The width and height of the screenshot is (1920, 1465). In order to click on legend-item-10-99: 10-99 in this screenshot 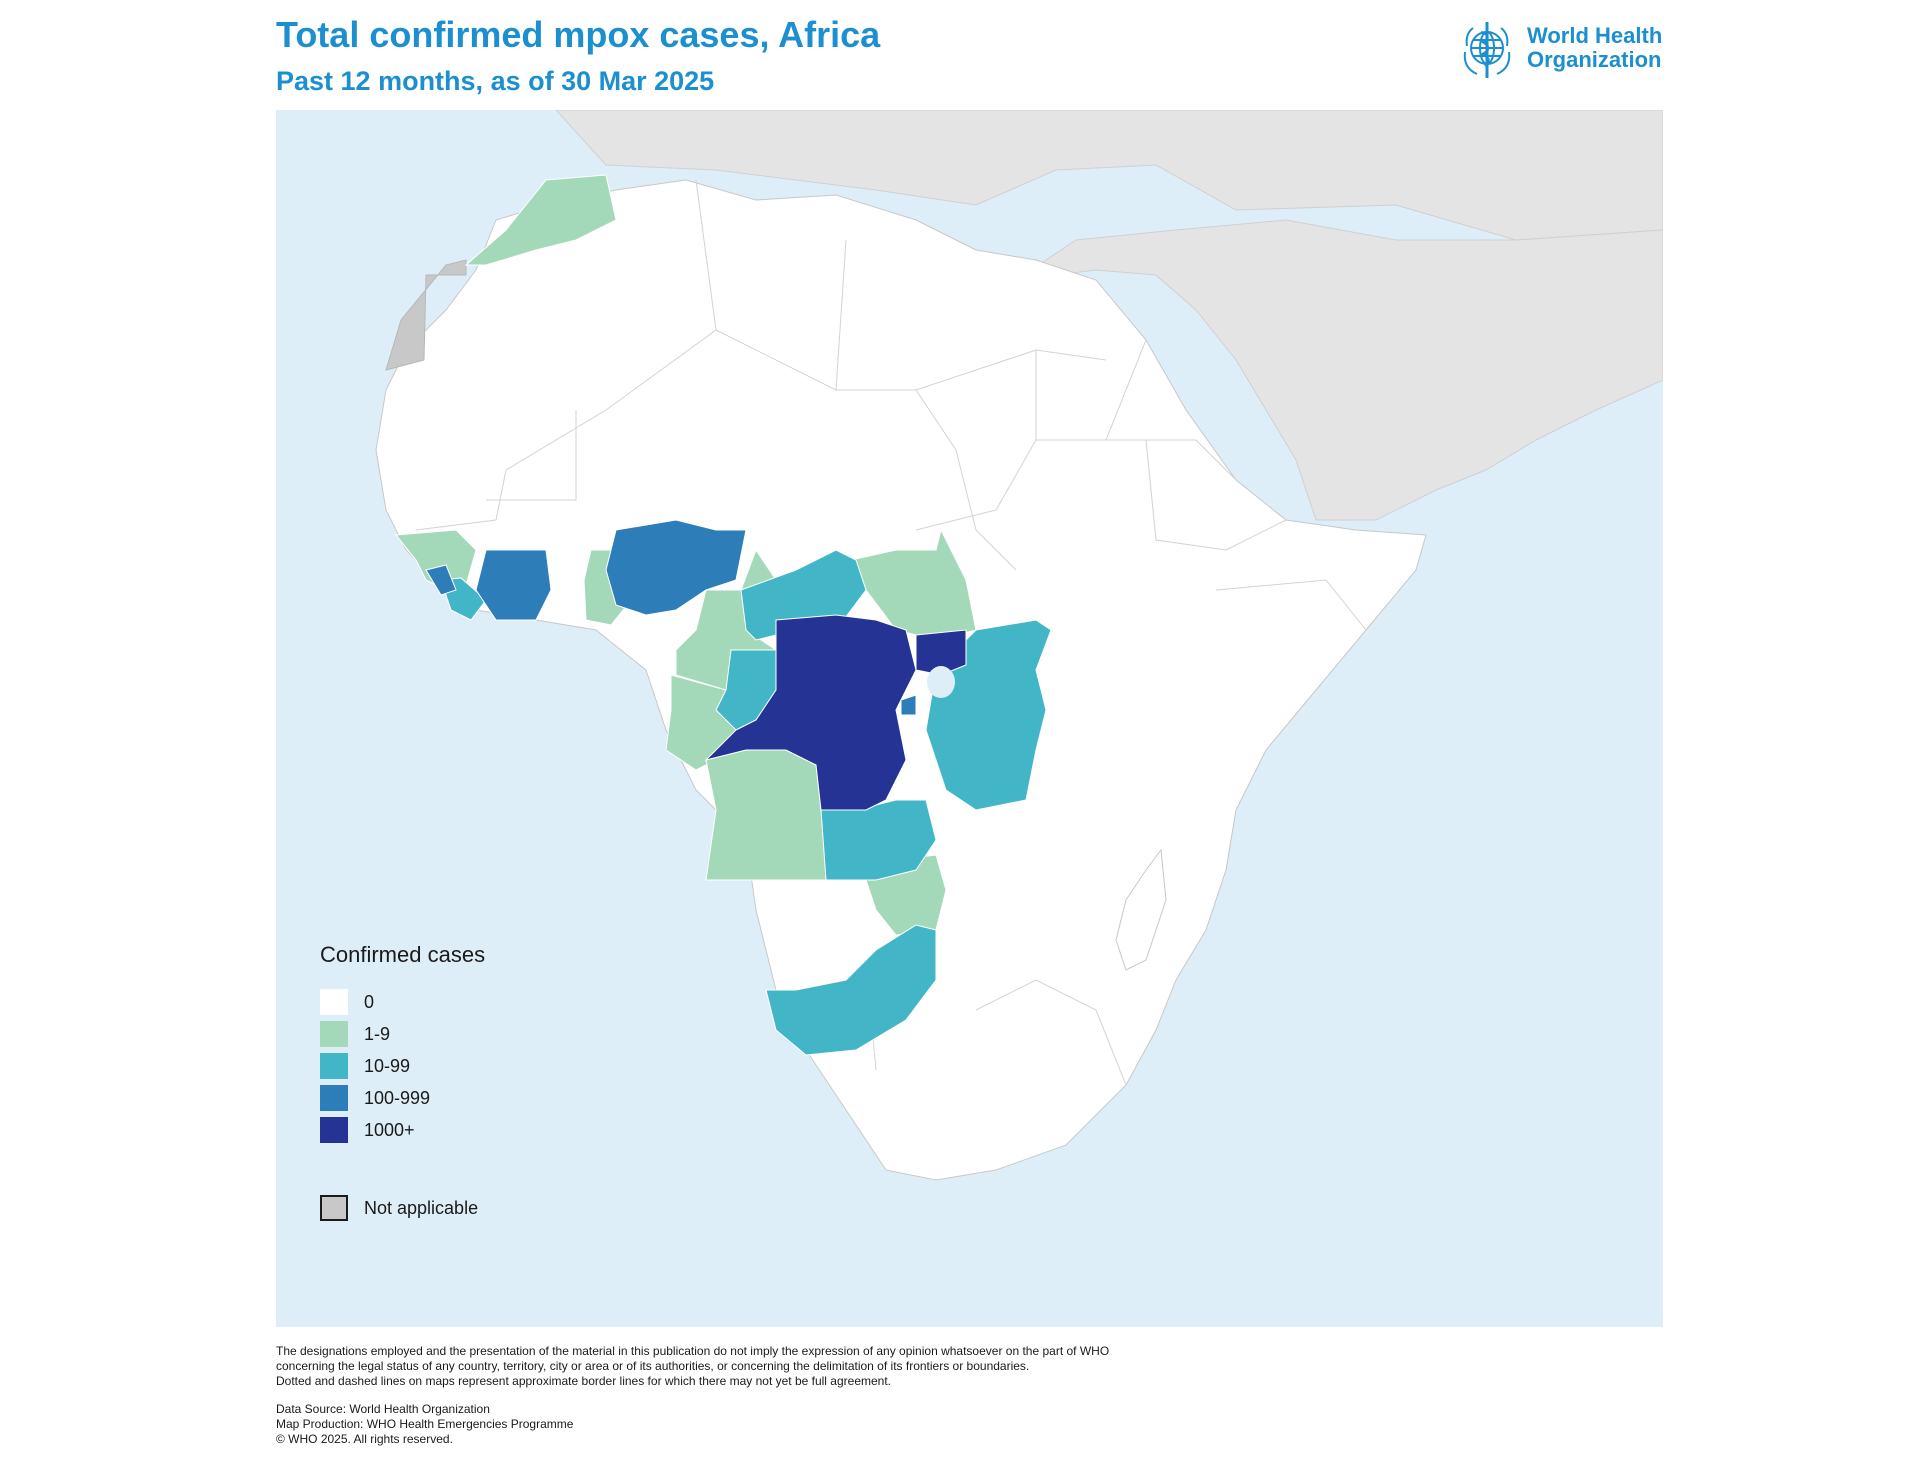, I will do `click(402, 1066)`.